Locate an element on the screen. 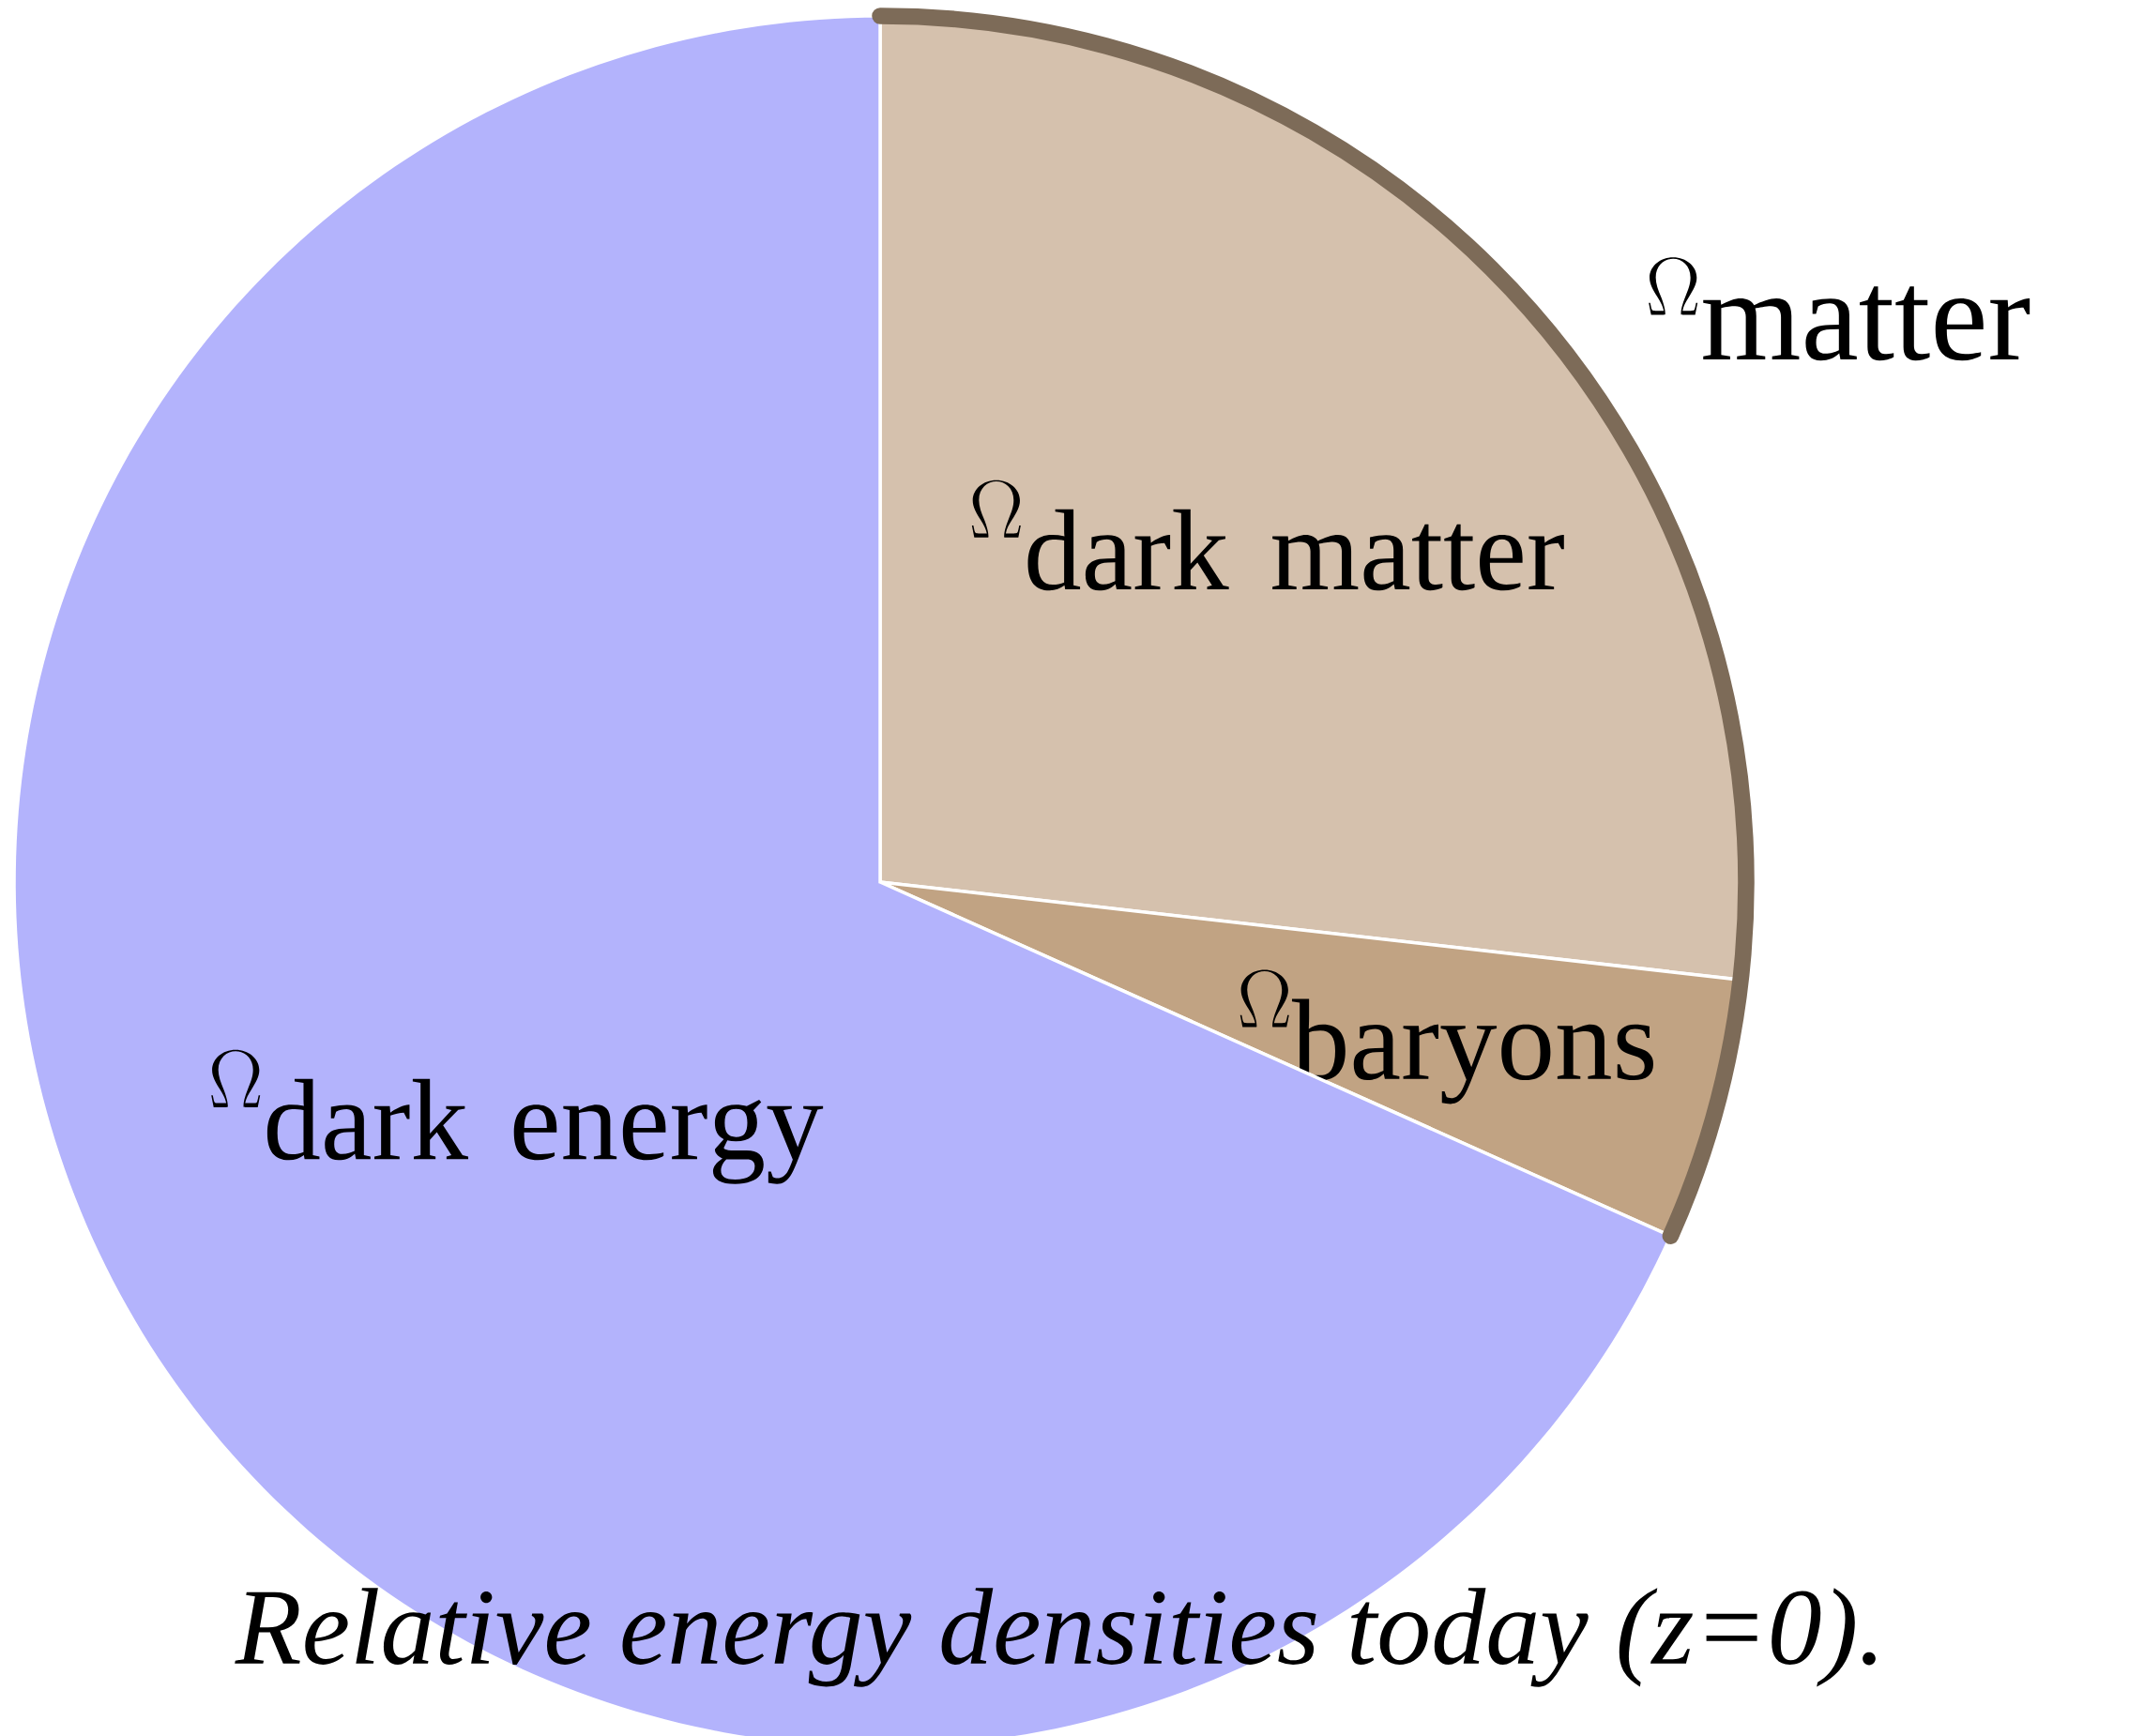 The width and height of the screenshot is (2129, 1736). slice-label: $\Omega_{\mathrm{baryons}}$ is located at coordinates (1446, 1036).